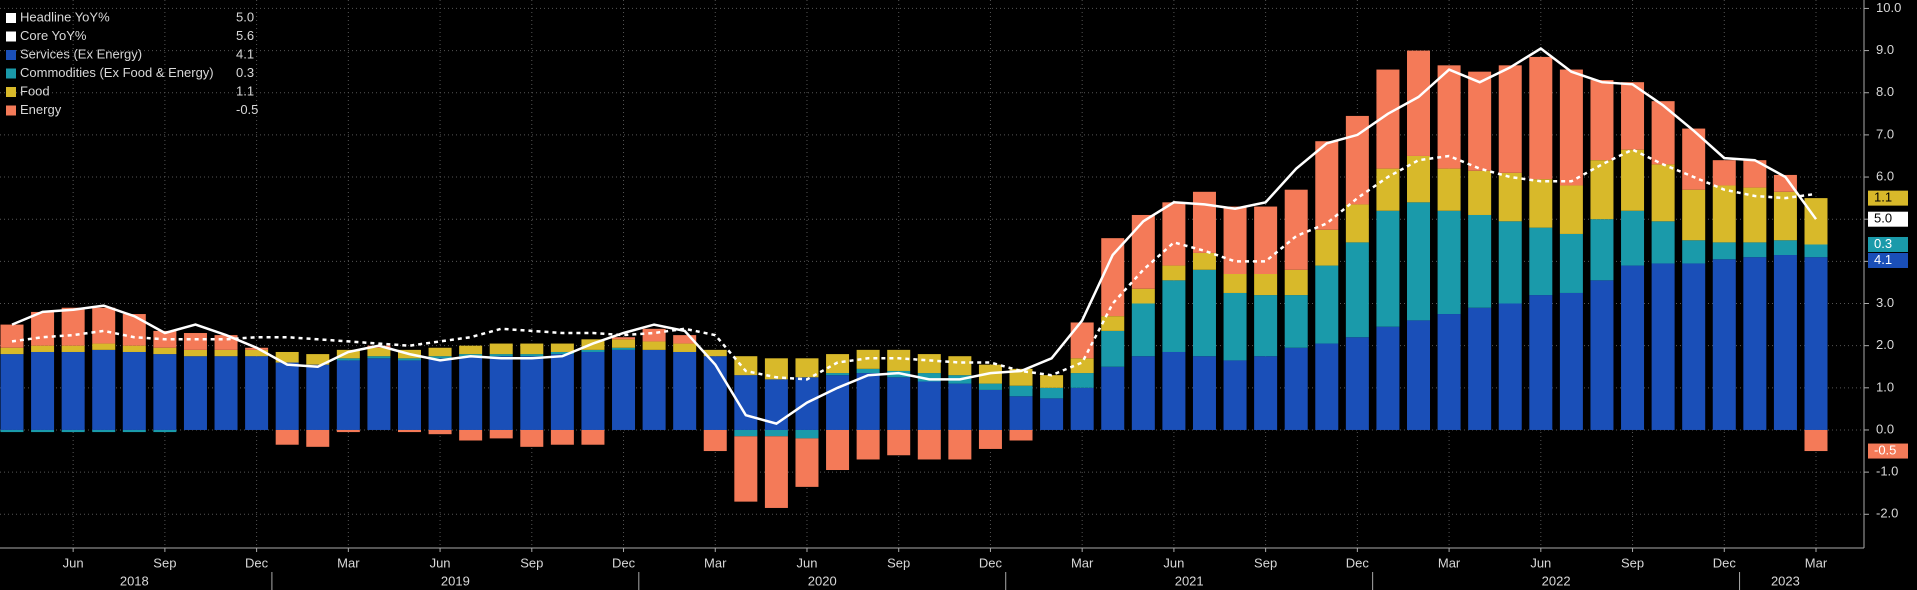 Image resolution: width=1917 pixels, height=590 pixels. Describe the element at coordinates (1885, 386) in the screenshot. I see `y-tick-label: 1.0` at that location.